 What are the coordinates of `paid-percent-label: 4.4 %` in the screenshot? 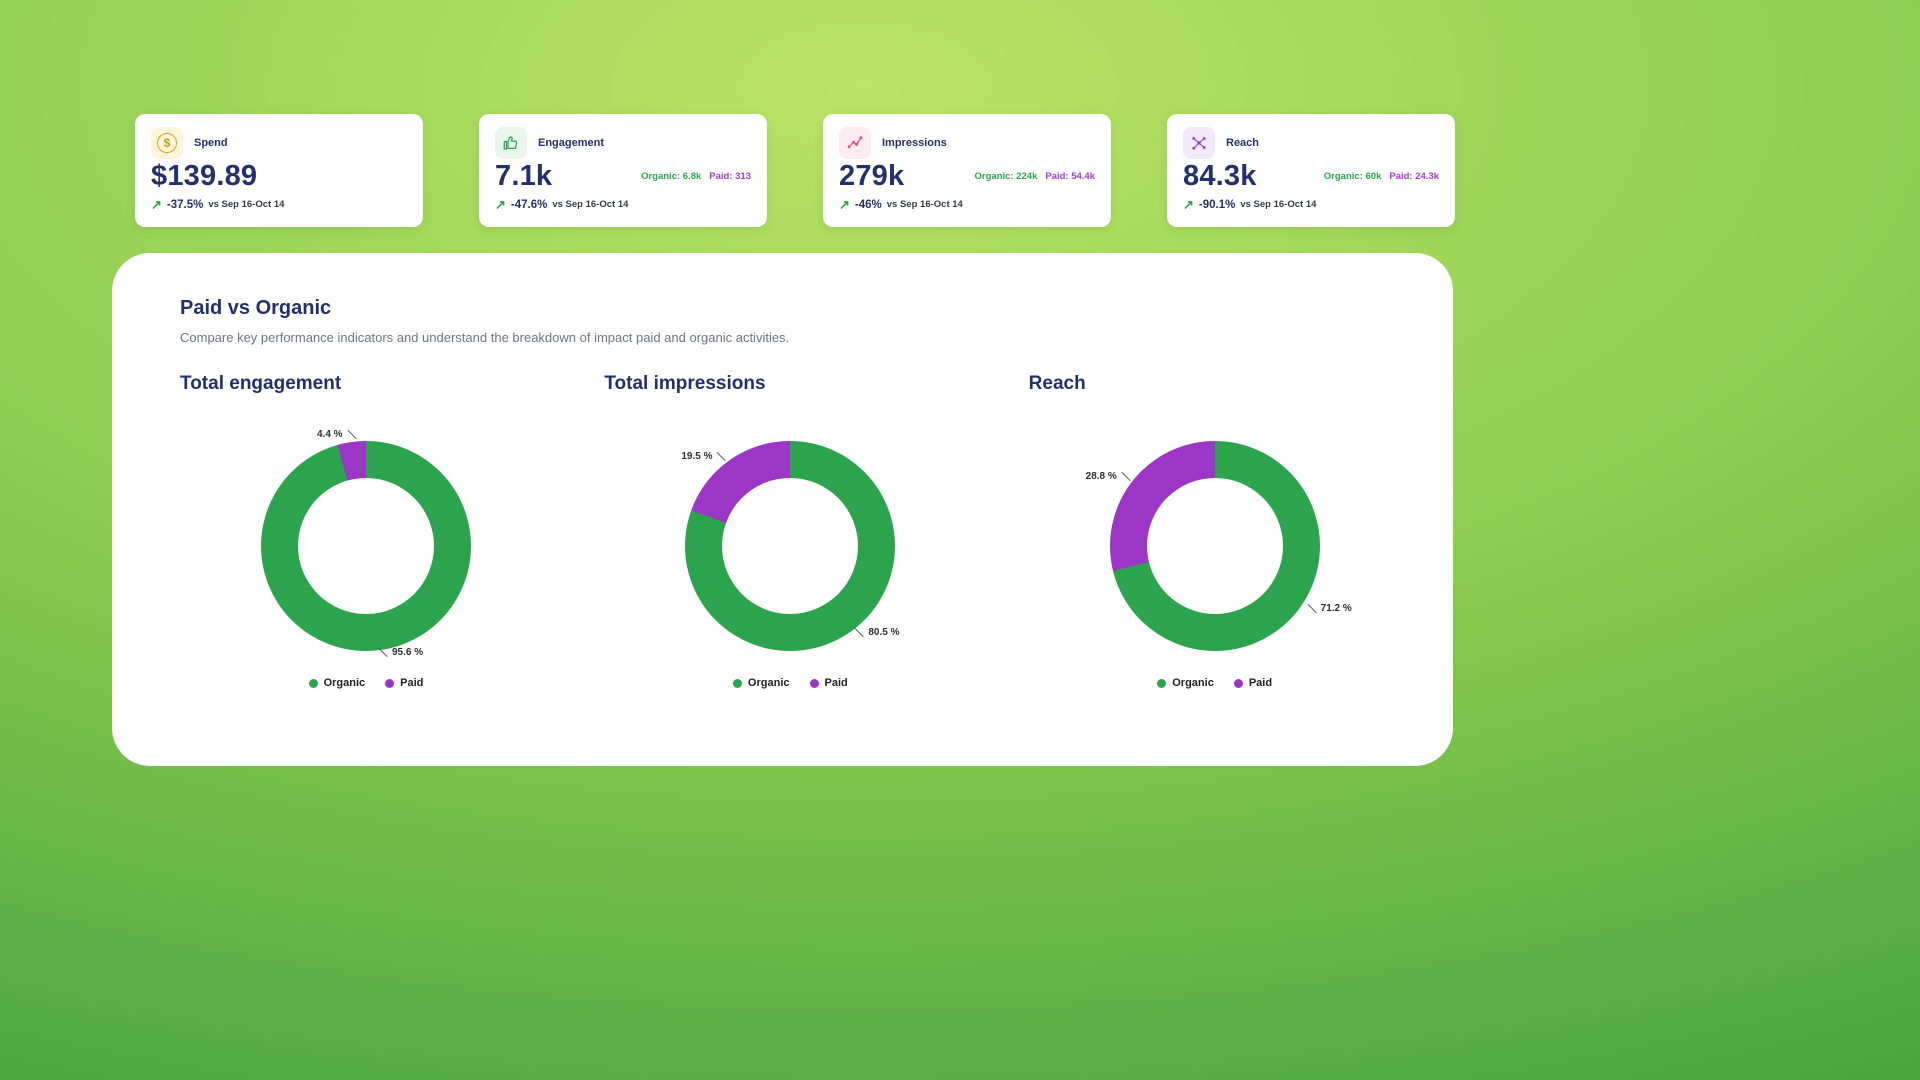 It's located at (337, 434).